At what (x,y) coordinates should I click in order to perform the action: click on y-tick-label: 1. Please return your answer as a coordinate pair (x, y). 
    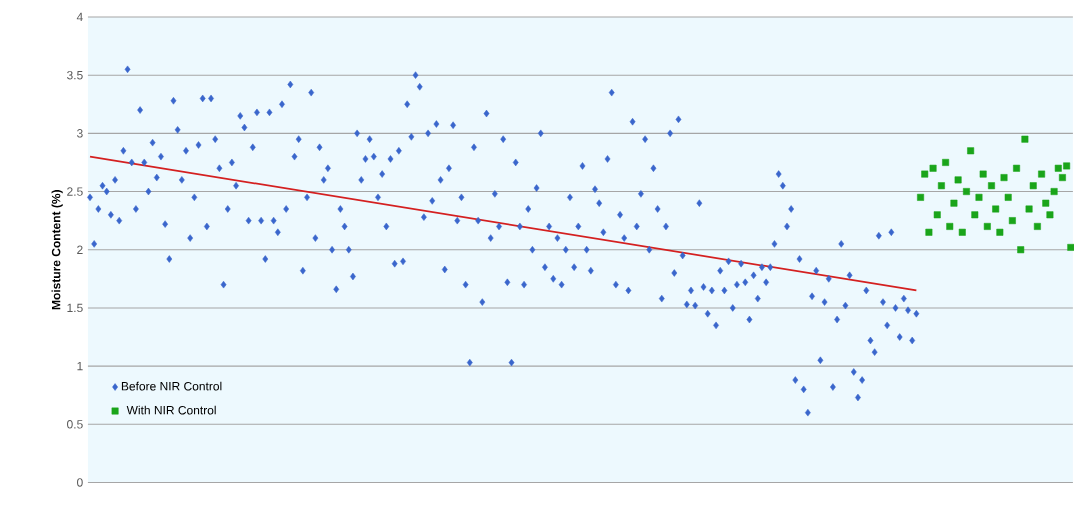
    Looking at the image, I should click on (80, 366).